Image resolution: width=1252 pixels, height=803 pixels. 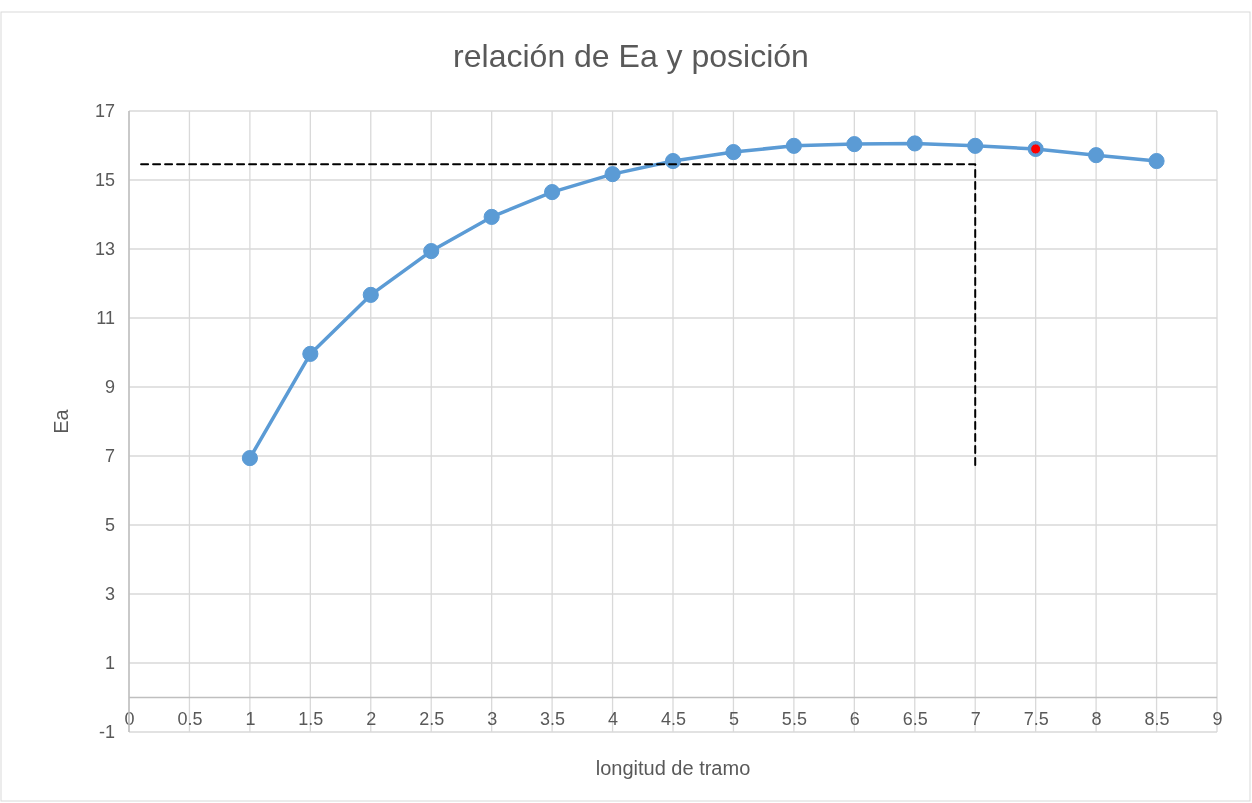 I want to click on y-tick-label: 9, so click(x=109, y=387).